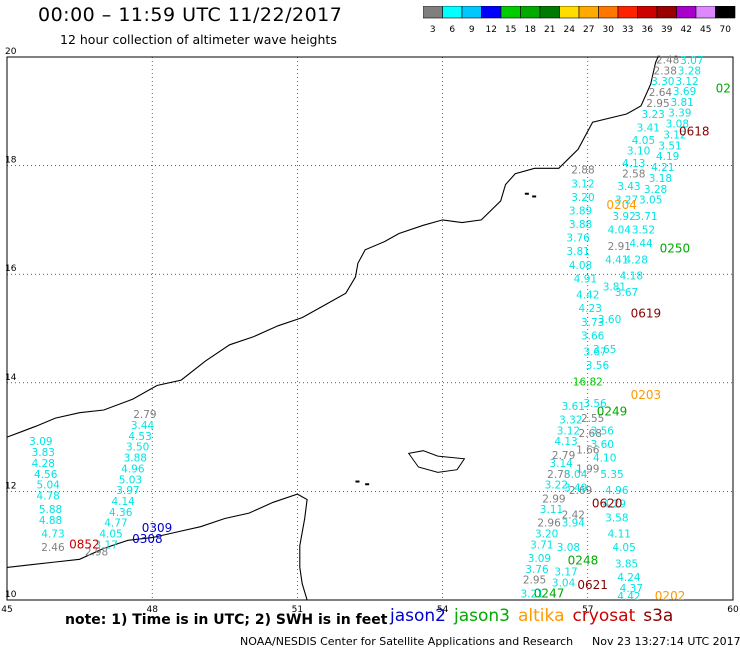  I want to click on pass-time-label: 0250, so click(675, 248).